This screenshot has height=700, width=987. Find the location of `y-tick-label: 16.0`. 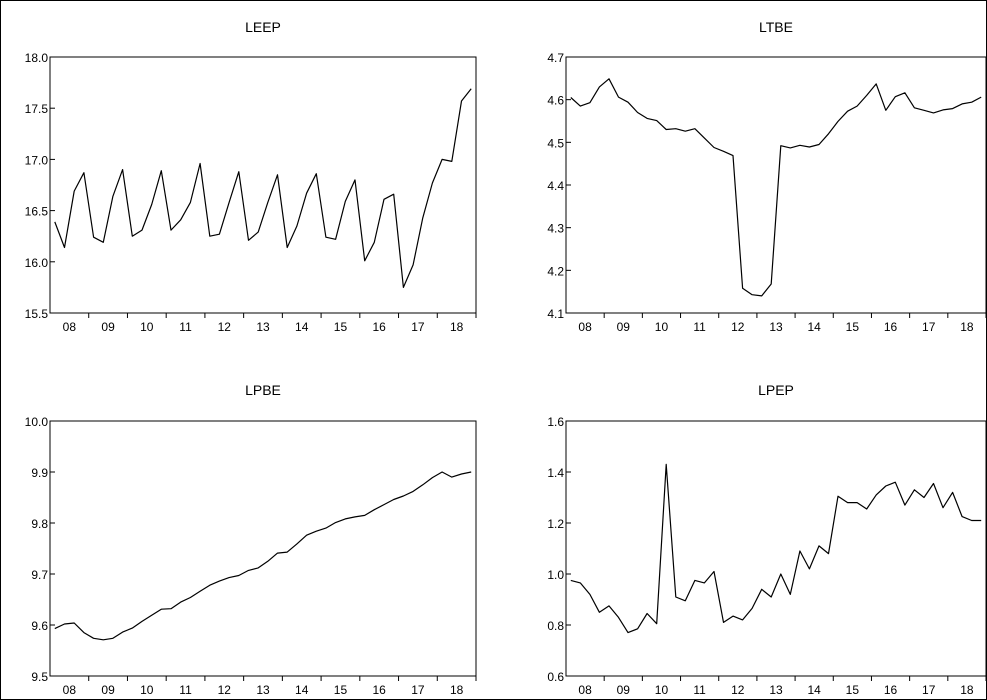

y-tick-label: 16.0 is located at coordinates (37, 263).